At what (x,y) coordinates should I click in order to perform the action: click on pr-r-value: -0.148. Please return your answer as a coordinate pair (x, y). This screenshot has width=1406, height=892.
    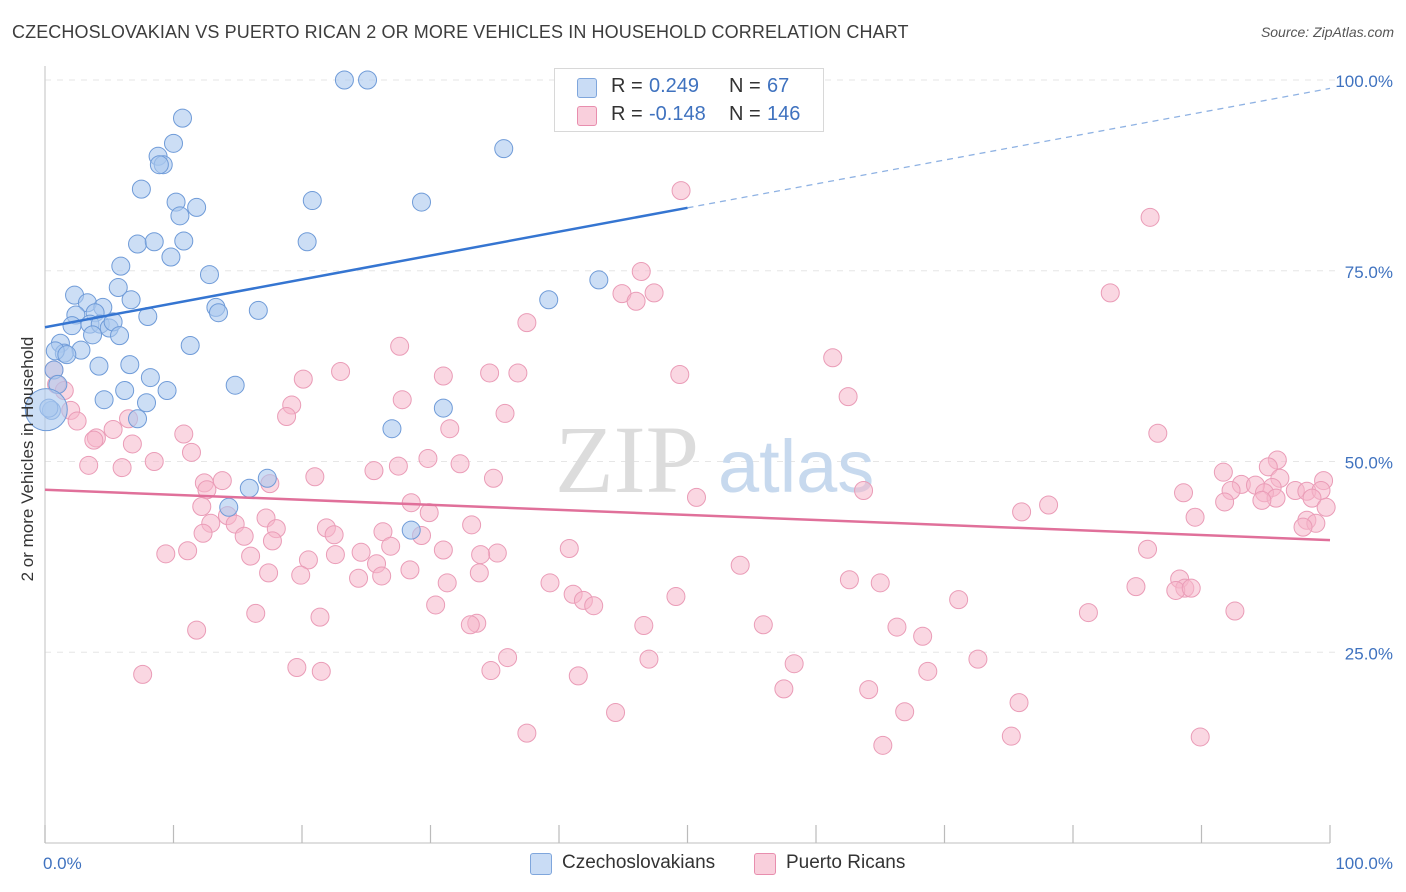
    Looking at the image, I should click on (677, 114).